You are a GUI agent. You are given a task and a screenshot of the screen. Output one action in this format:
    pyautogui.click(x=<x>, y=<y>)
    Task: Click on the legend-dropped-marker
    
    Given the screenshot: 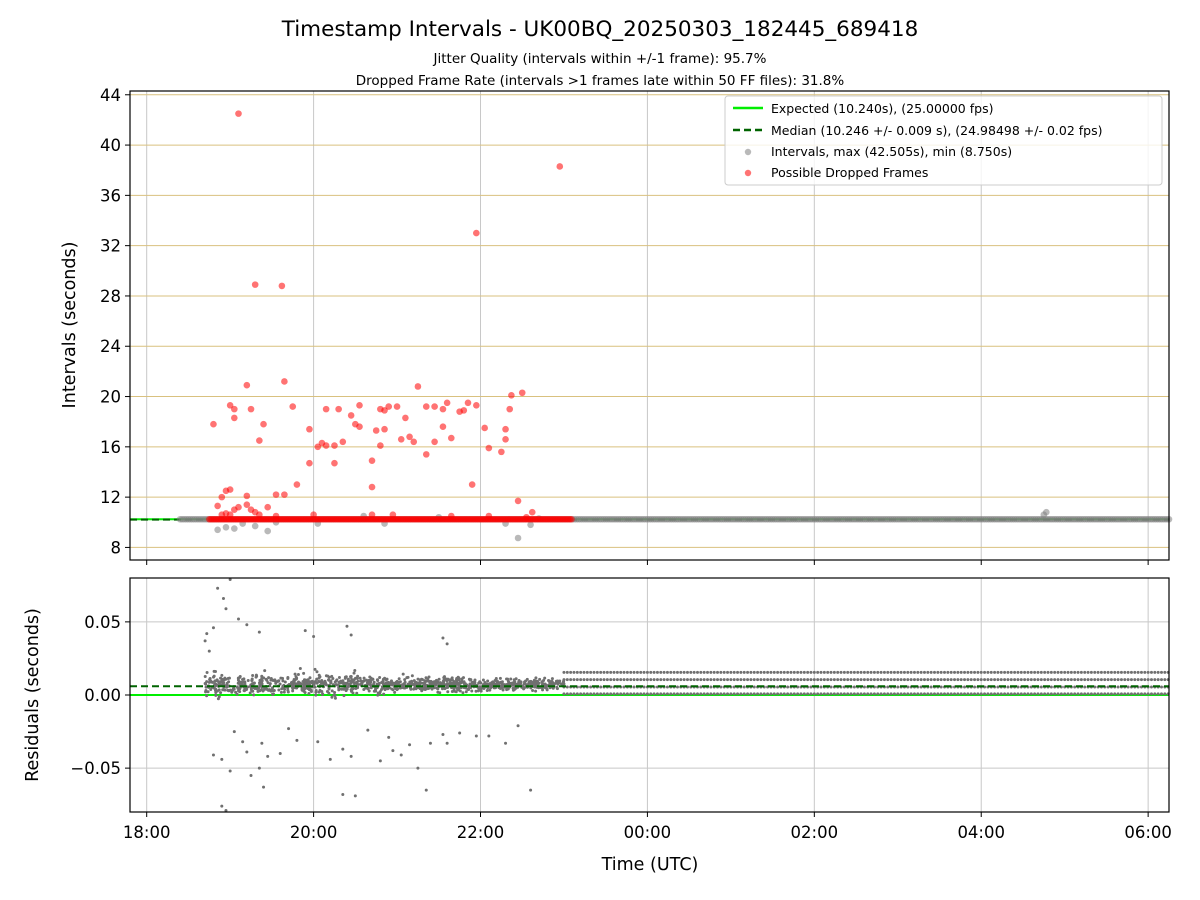 What is the action you would take?
    pyautogui.click(x=748, y=173)
    